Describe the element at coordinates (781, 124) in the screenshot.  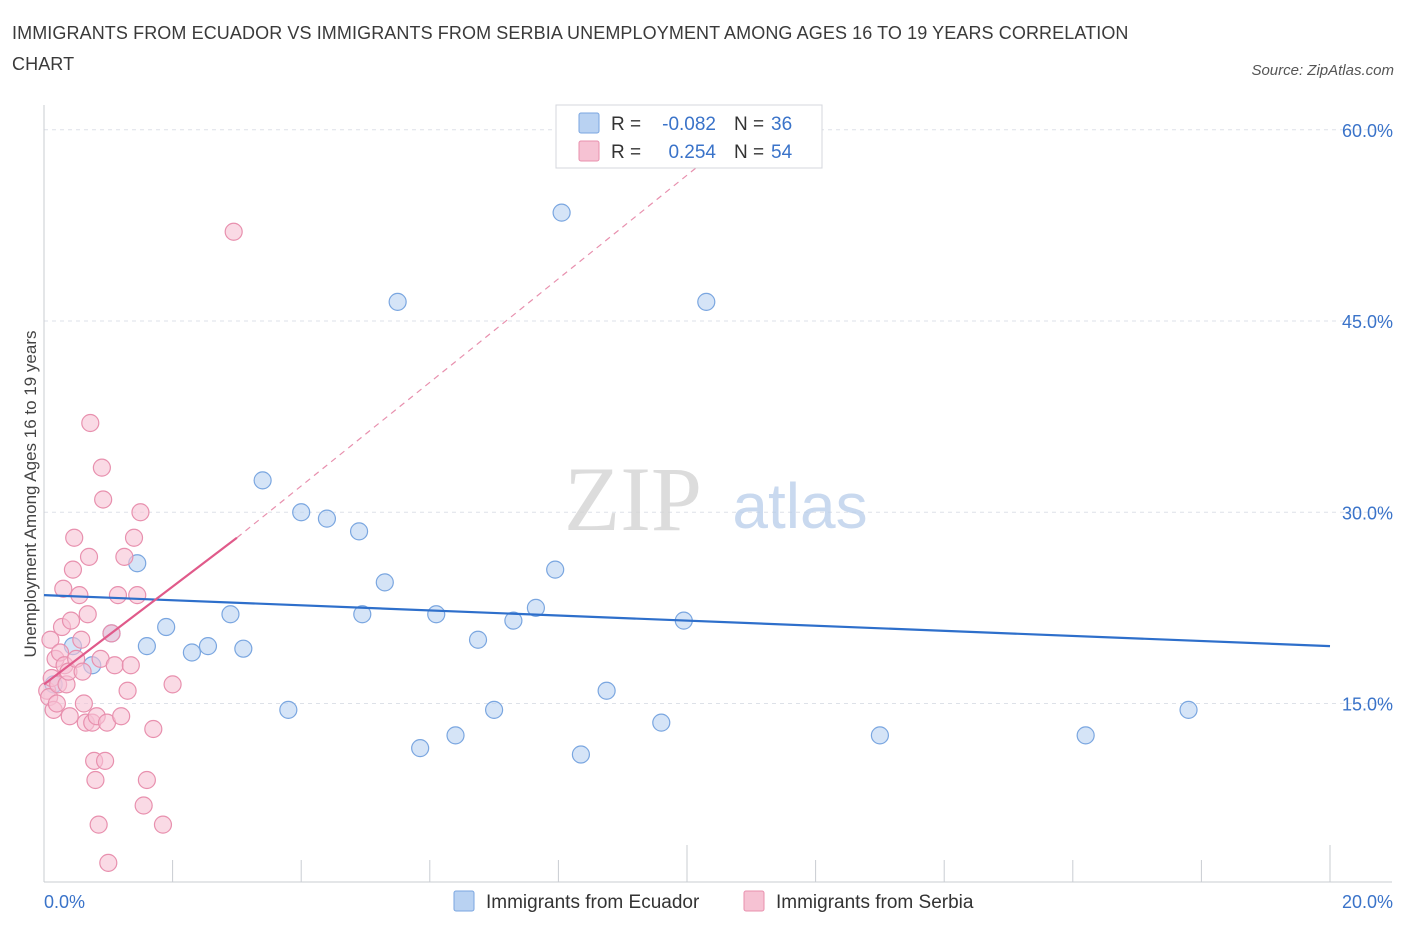
I see `ecuador-n-value: 36` at that location.